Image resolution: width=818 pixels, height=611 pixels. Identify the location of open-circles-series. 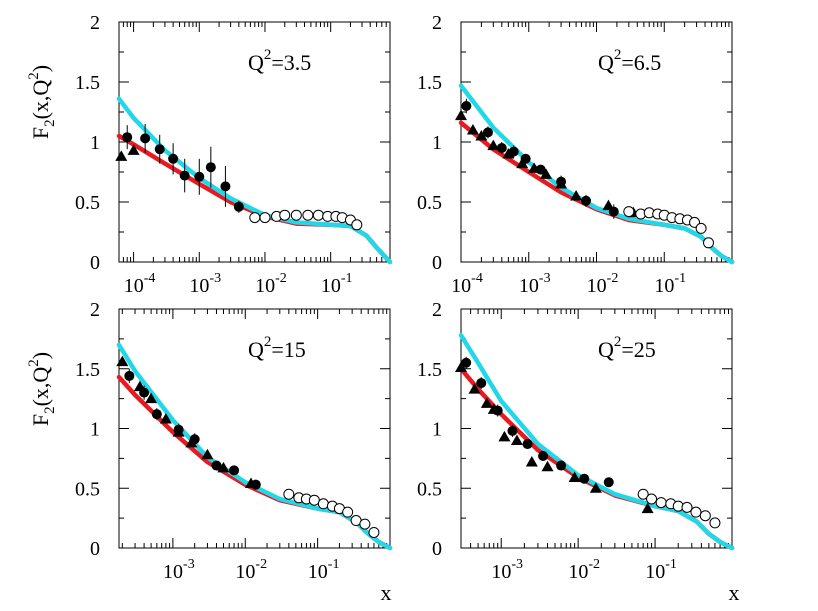
(679, 508).